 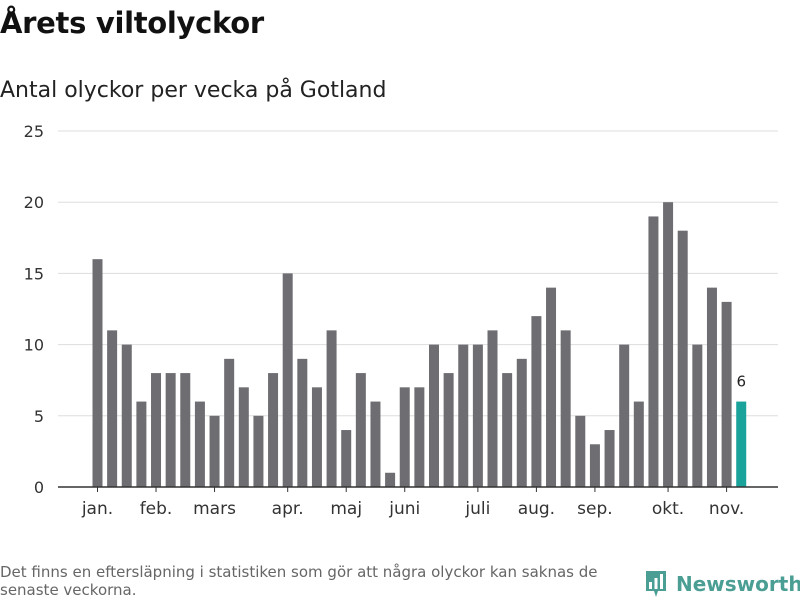 What do you see at coordinates (726, 509) in the screenshot?
I see `x-tick-label: nov.` at bounding box center [726, 509].